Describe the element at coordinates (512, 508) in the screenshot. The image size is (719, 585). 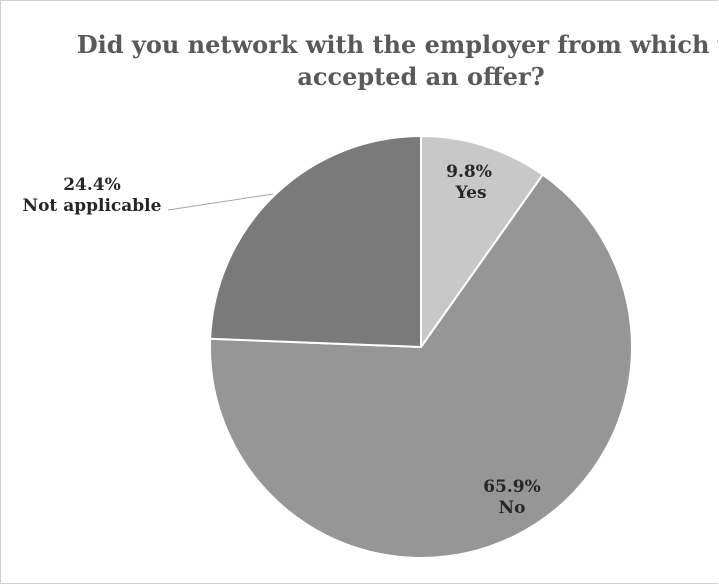
I see `slice-no-name: No` at that location.